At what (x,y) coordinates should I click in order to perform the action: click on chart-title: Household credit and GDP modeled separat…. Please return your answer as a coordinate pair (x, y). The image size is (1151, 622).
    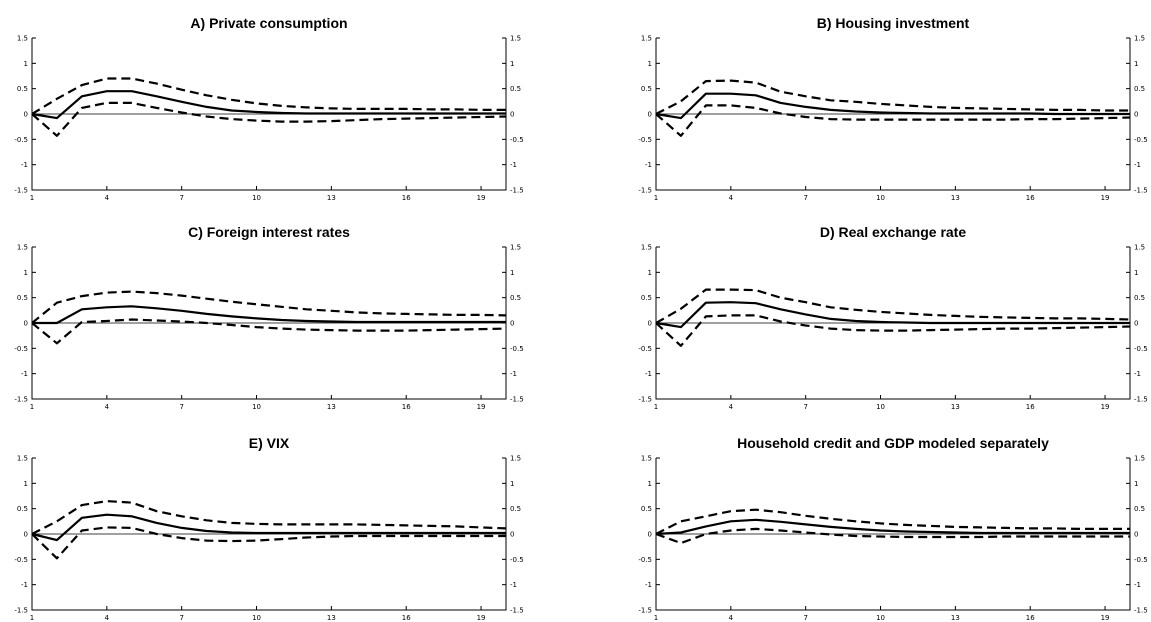
    Looking at the image, I should click on (893, 443).